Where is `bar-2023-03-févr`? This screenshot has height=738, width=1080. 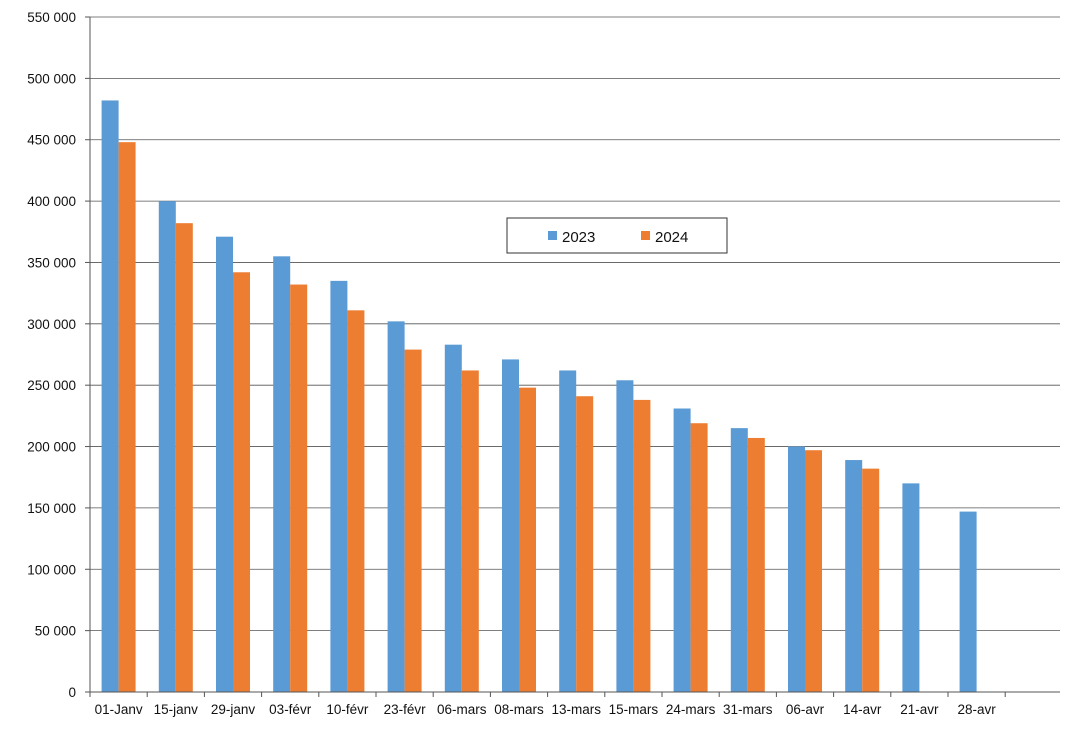 bar-2023-03-févr is located at coordinates (282, 474).